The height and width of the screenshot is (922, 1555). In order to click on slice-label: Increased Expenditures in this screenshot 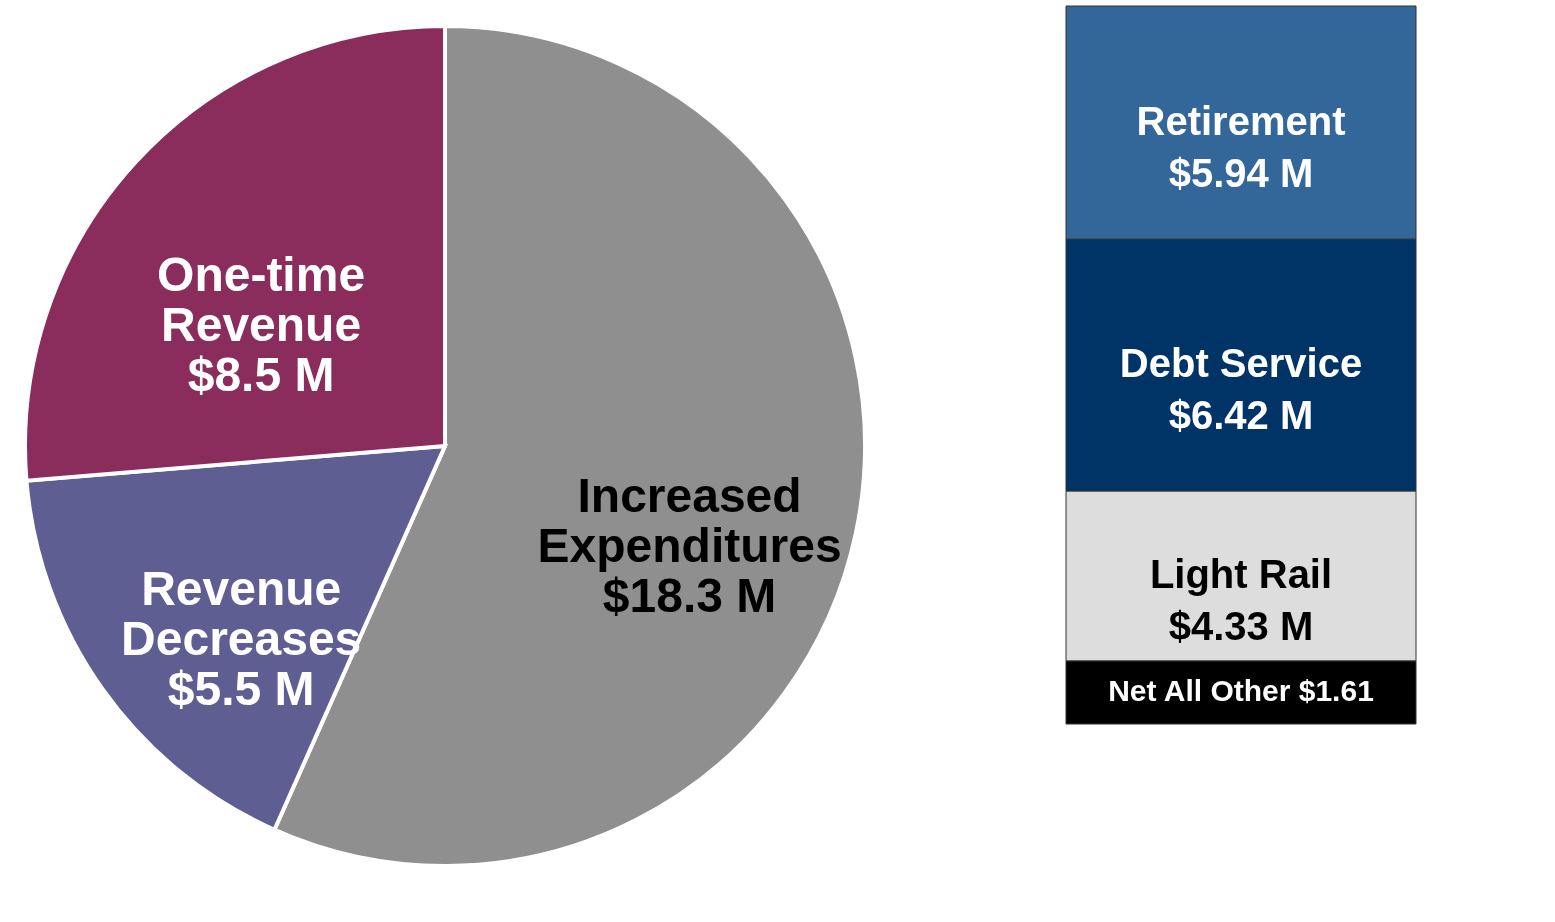, I will do `click(689, 520)`.